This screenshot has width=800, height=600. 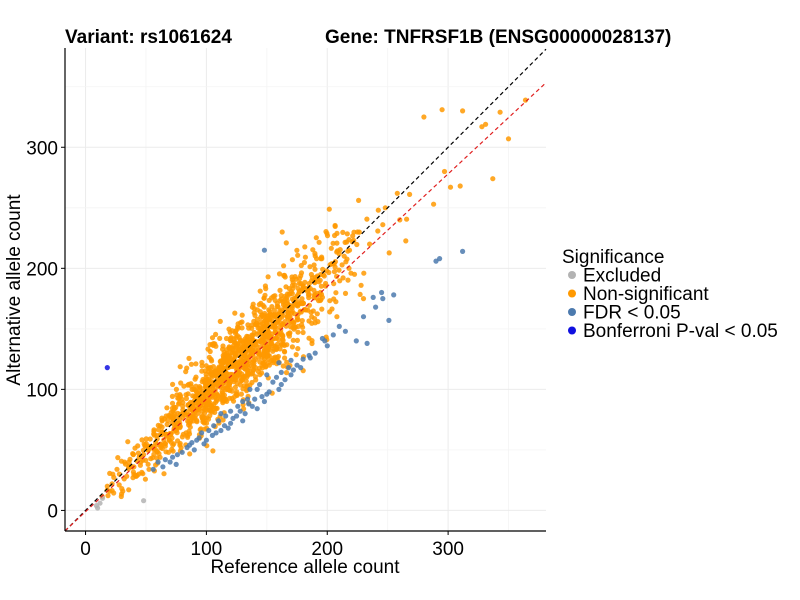 I want to click on x-tick-label: 300, so click(x=448, y=549).